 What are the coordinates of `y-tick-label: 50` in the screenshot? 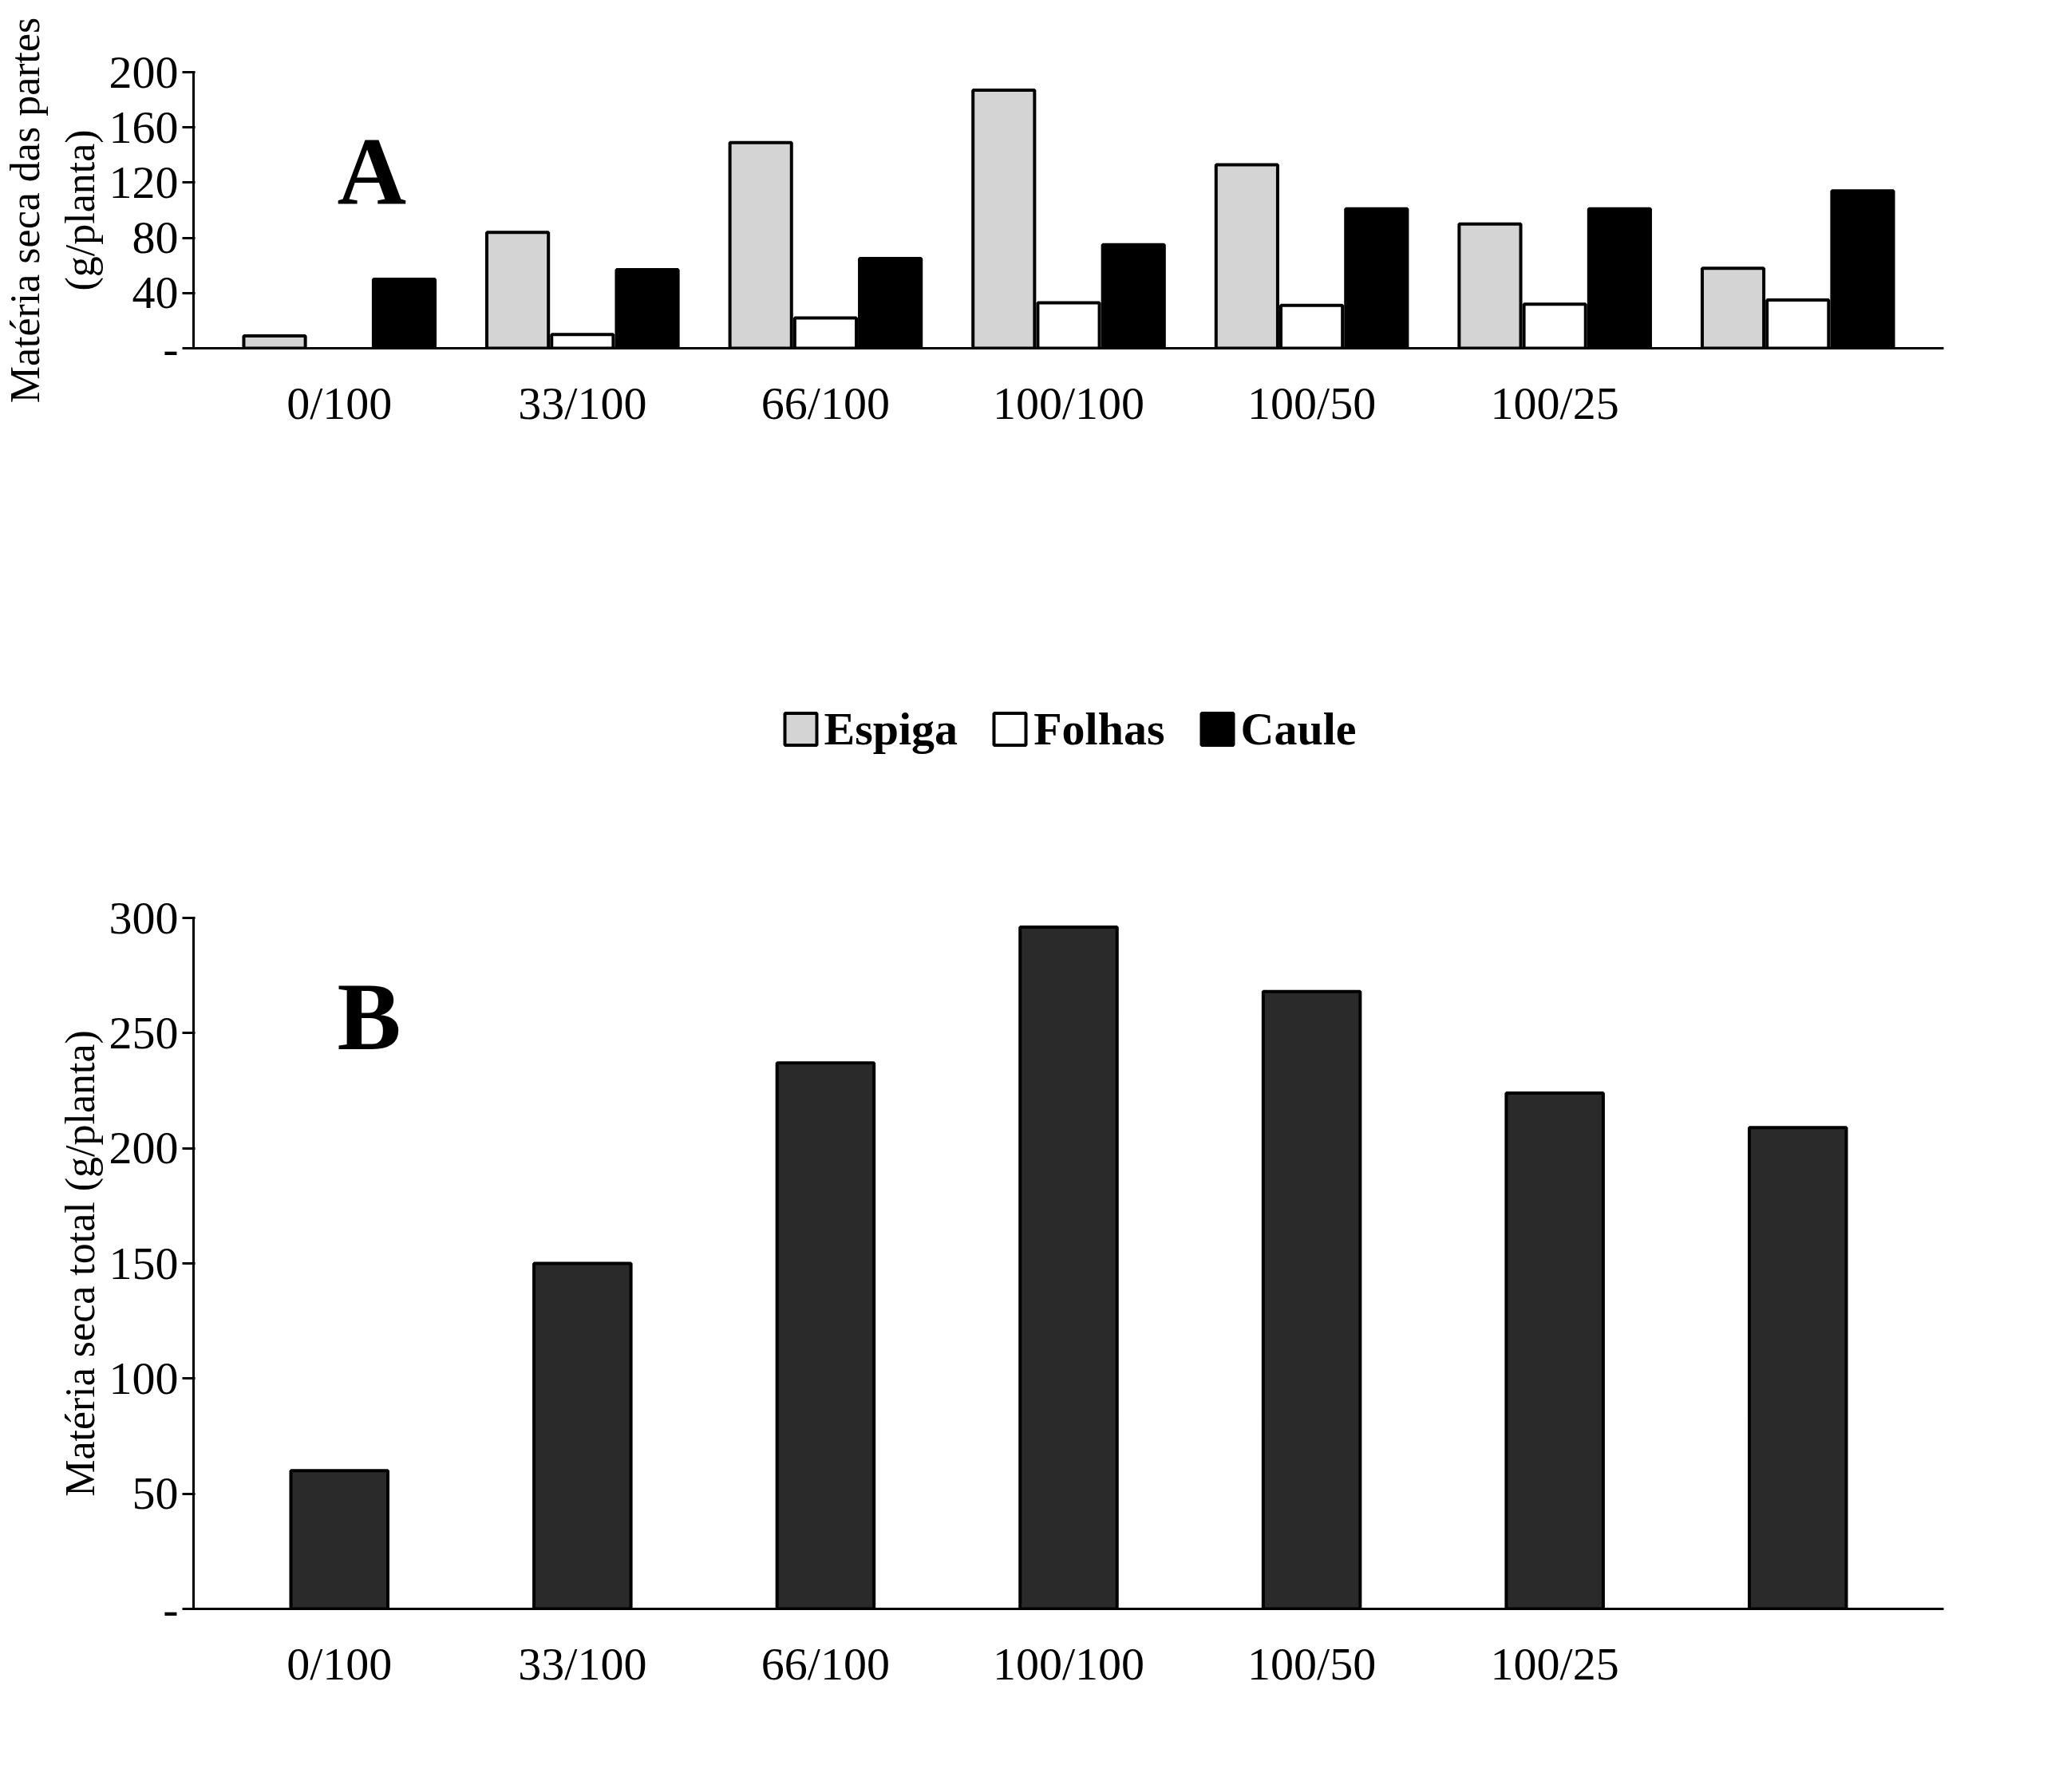 It's located at (155, 1493).